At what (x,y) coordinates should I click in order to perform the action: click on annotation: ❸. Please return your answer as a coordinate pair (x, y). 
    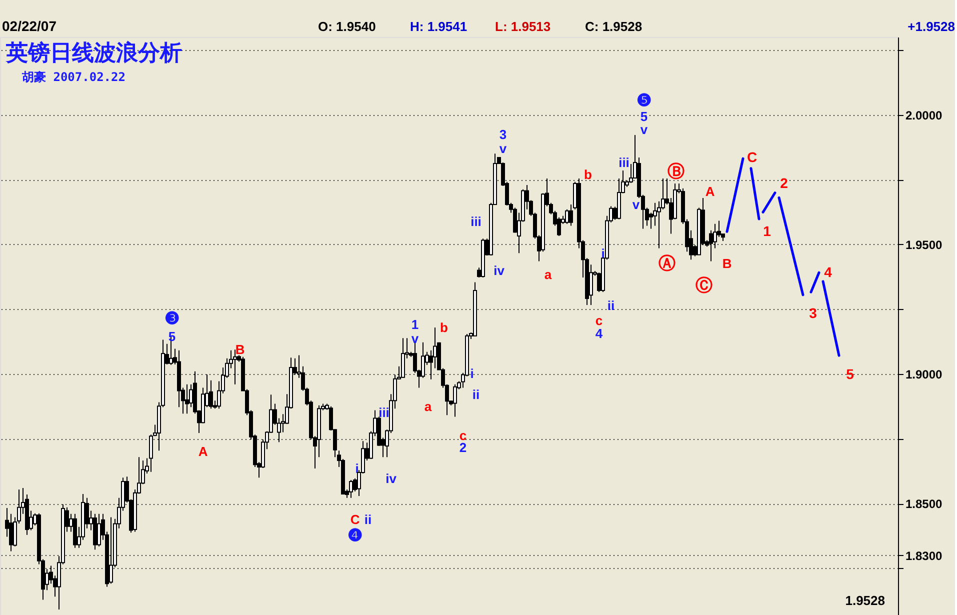
    Looking at the image, I should click on (172, 318).